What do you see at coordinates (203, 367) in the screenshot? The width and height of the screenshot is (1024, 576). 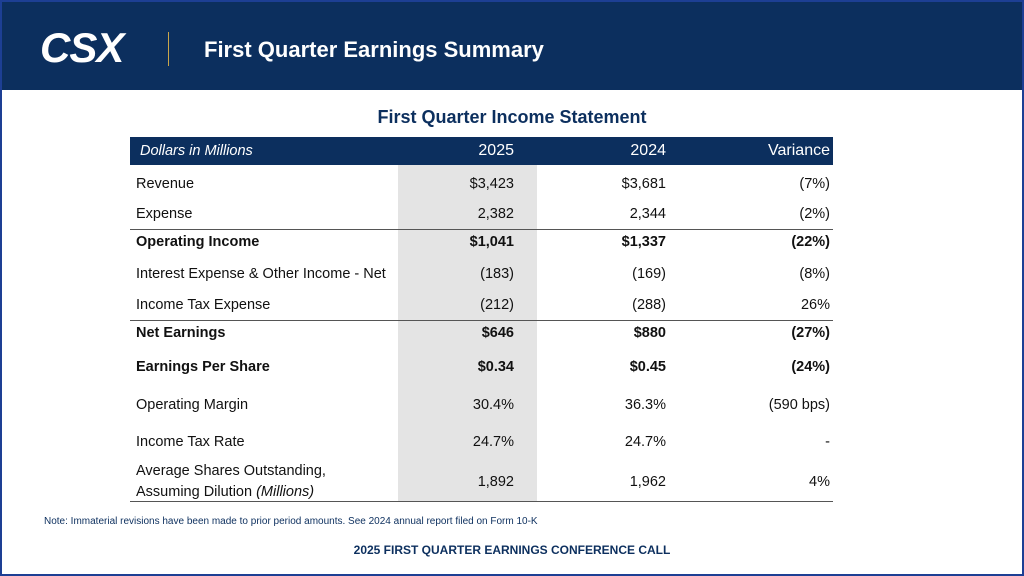 I see `row-label: Earnings Per Share` at bounding box center [203, 367].